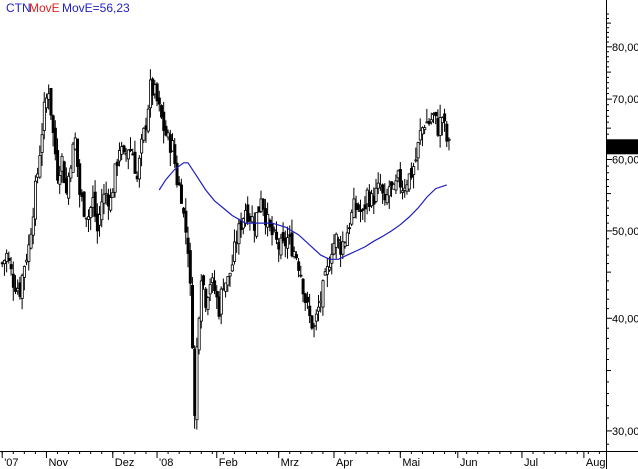 The width and height of the screenshot is (638, 469). What do you see at coordinates (411, 463) in the screenshot?
I see `x-tick-label: Mai` at bounding box center [411, 463].